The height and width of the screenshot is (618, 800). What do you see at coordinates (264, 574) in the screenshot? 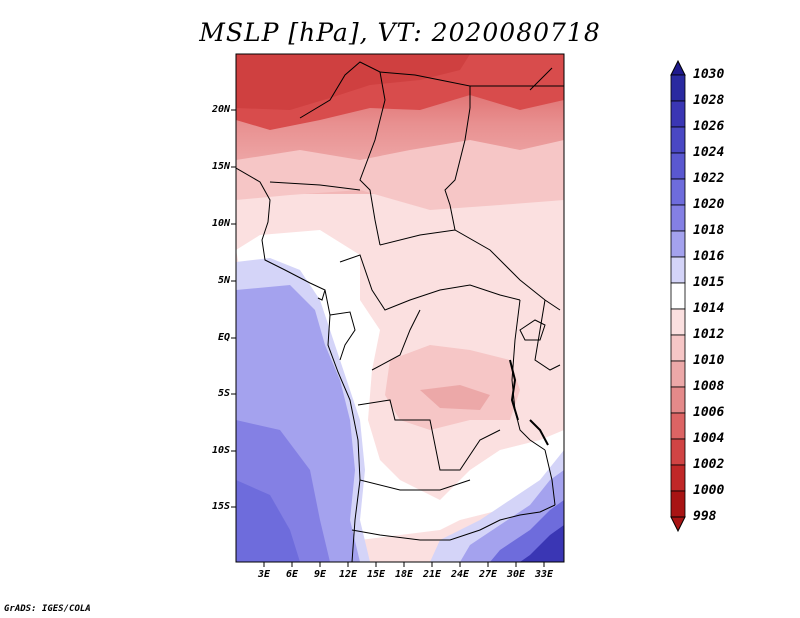
I see `lon-label-3e: 3E` at bounding box center [264, 574].